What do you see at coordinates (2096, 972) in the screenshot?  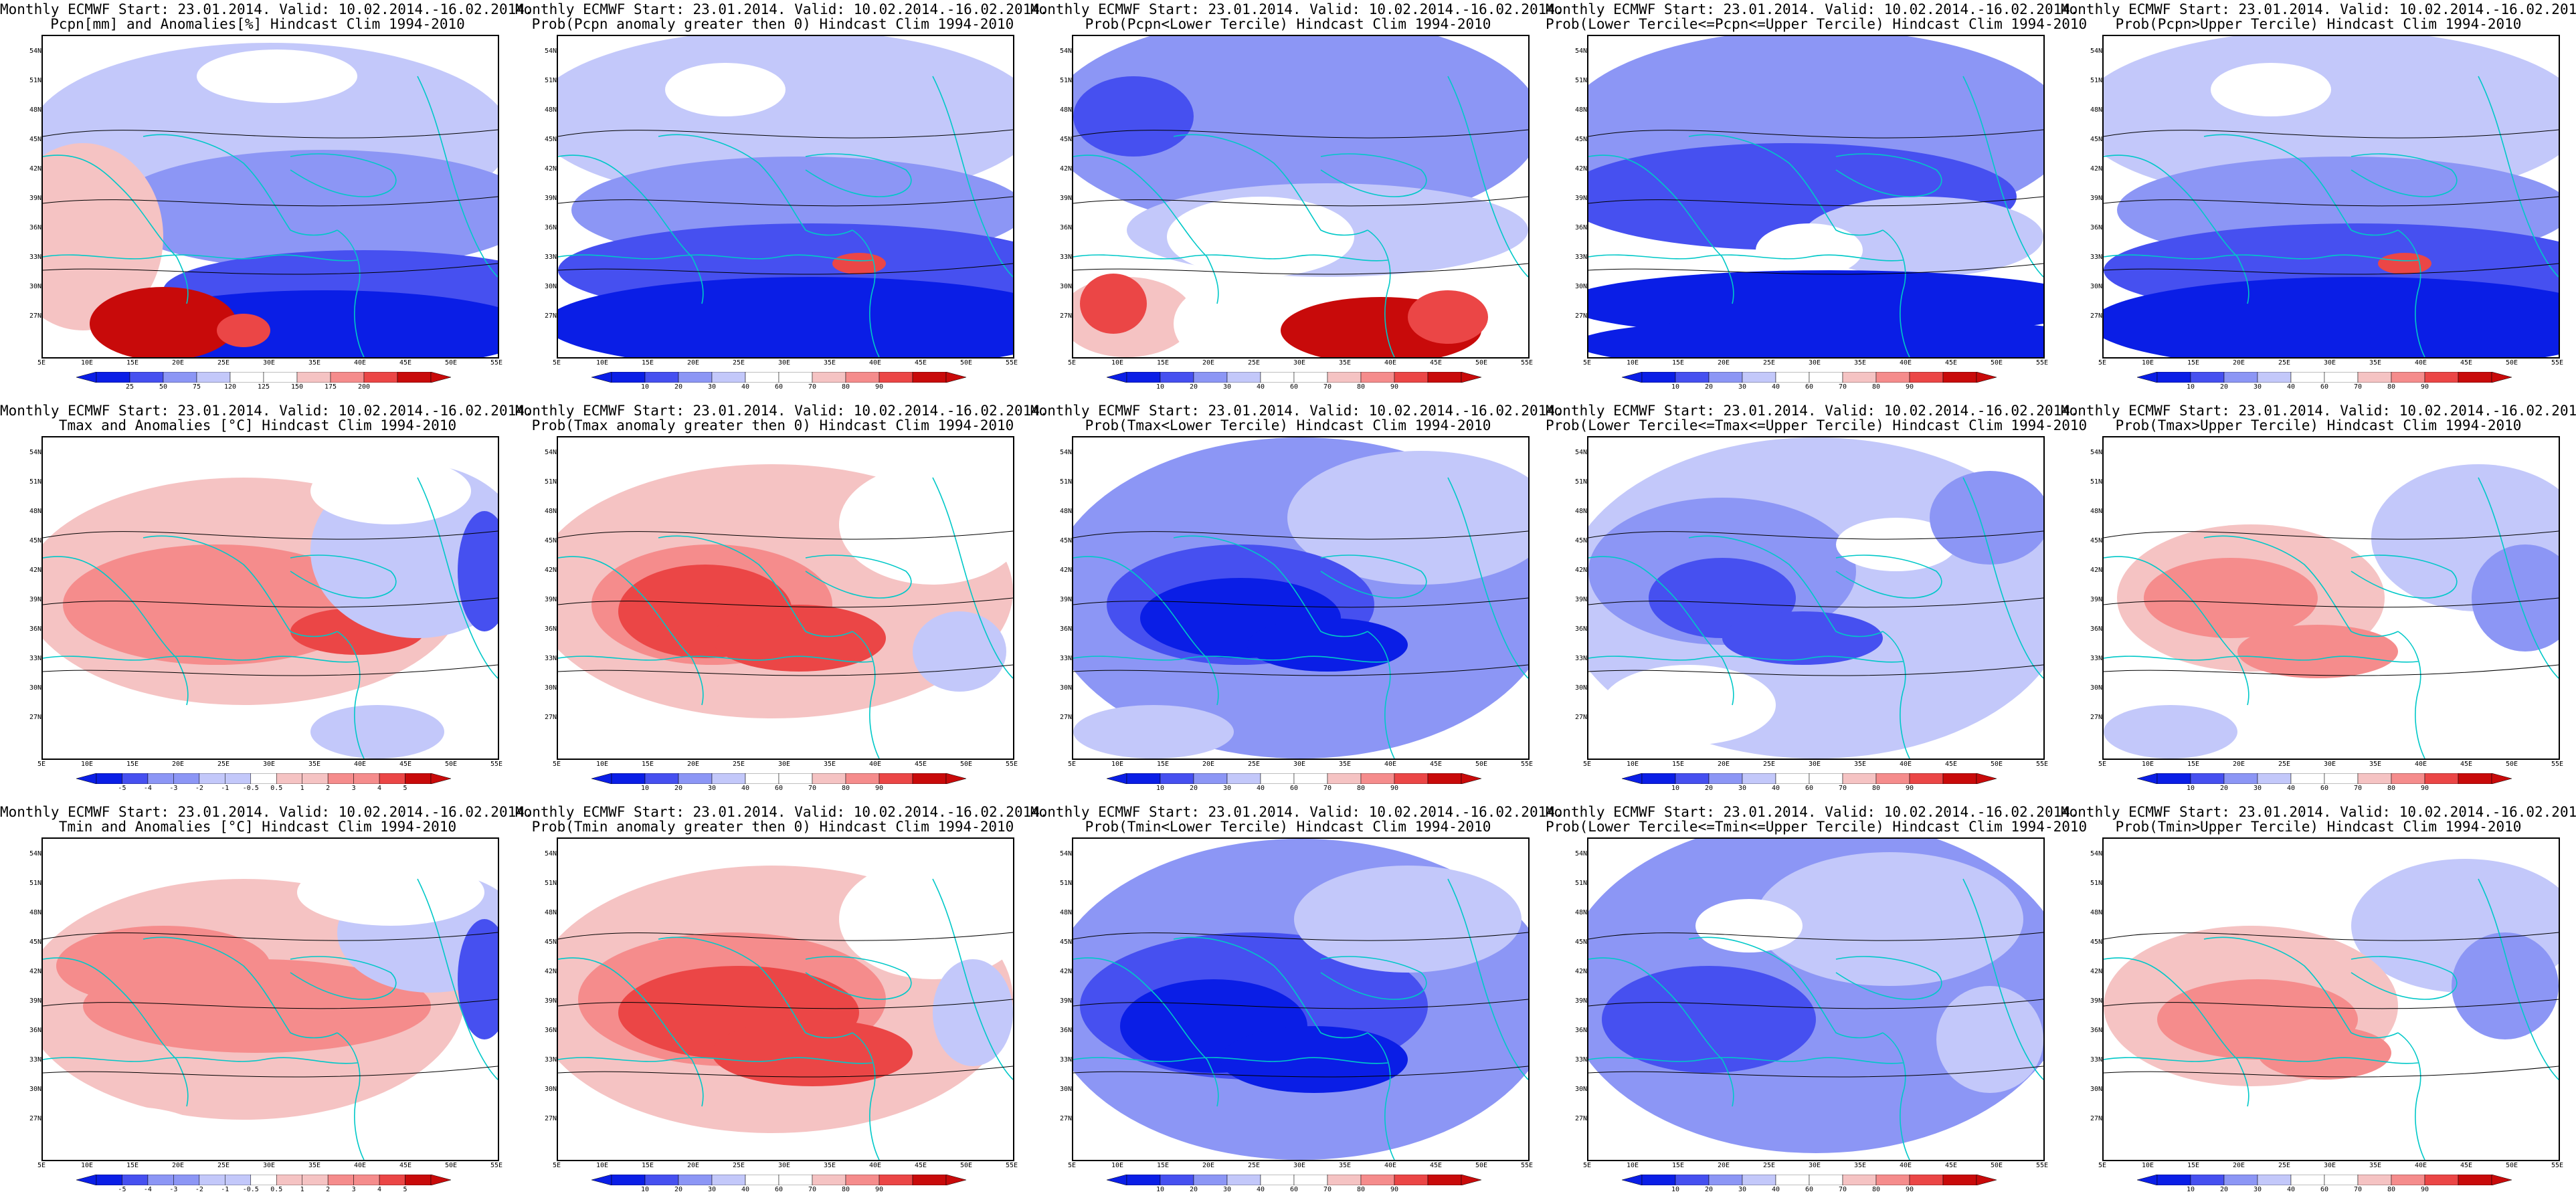 I see `latitude-label: 42N` at bounding box center [2096, 972].